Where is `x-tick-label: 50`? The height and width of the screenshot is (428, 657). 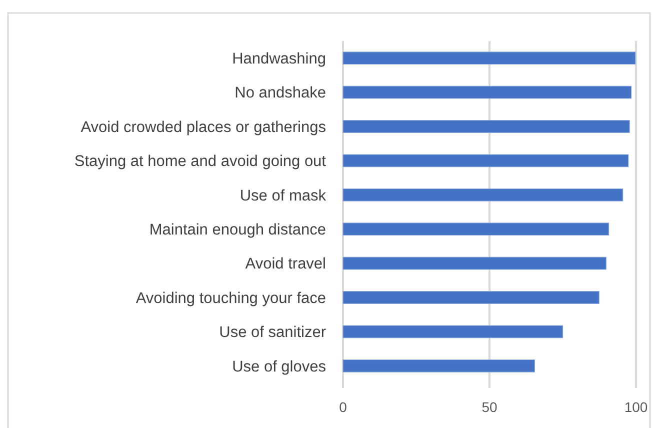 x-tick-label: 50 is located at coordinates (490, 406).